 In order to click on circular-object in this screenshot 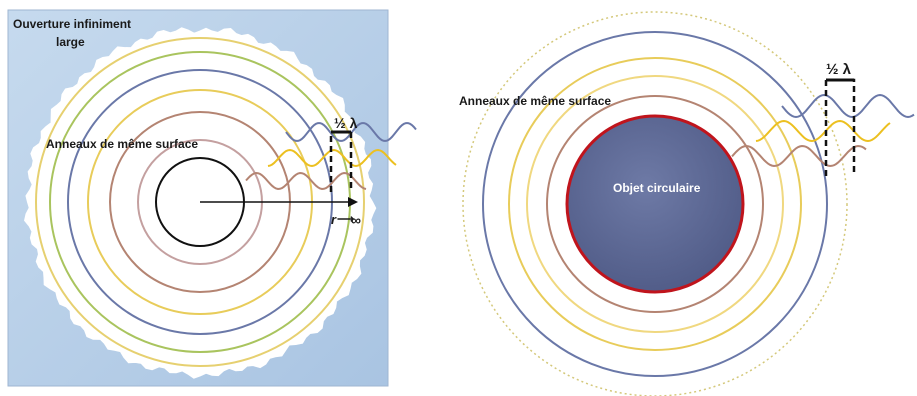, I will do `click(655, 204)`.